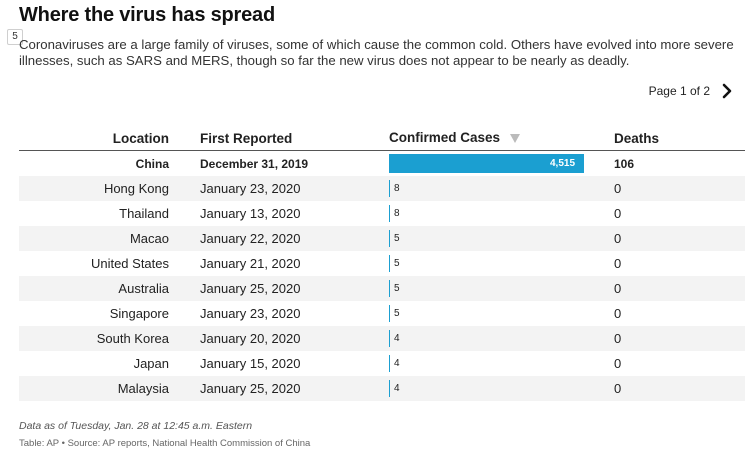  What do you see at coordinates (382, 313) in the screenshot?
I see `table-row: Singapore January 23, 2020 5 0` at bounding box center [382, 313].